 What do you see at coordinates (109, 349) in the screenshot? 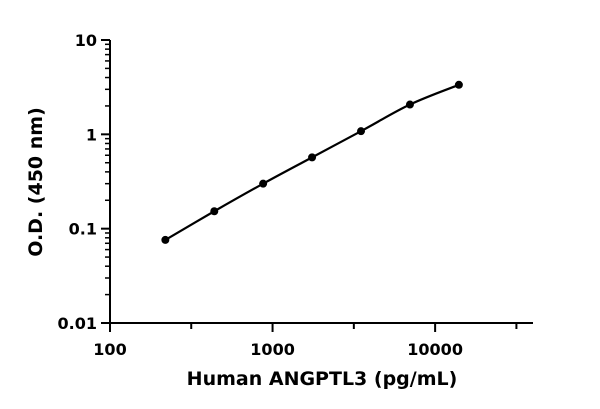
I see `x-tick-label: 100` at bounding box center [109, 349].